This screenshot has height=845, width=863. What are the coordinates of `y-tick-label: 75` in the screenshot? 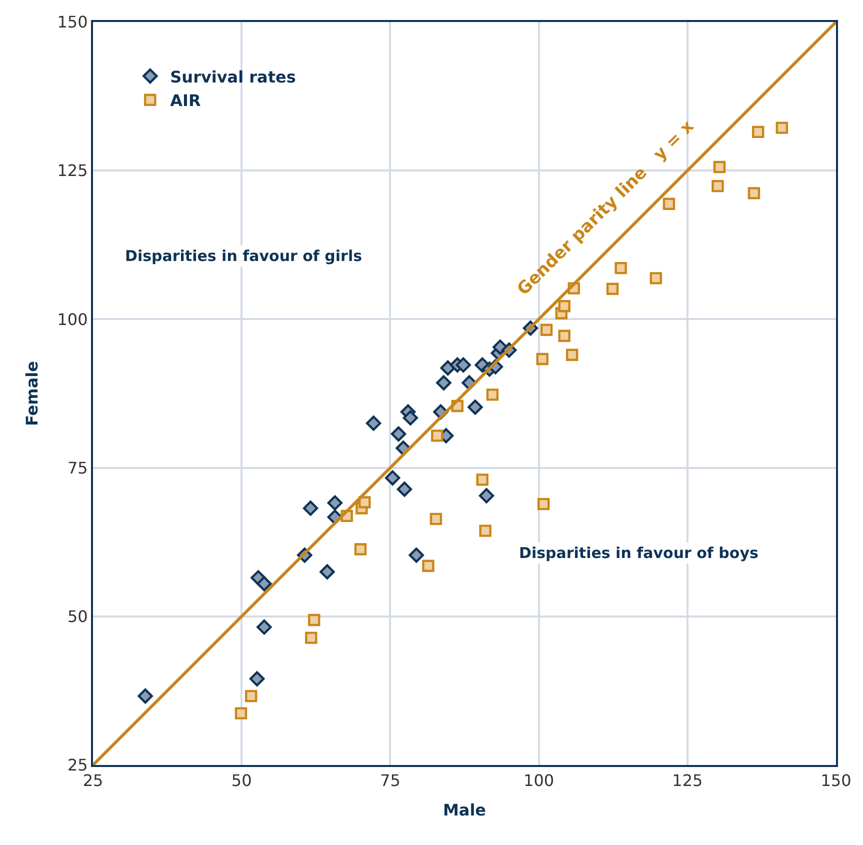 It's located at (77, 468).